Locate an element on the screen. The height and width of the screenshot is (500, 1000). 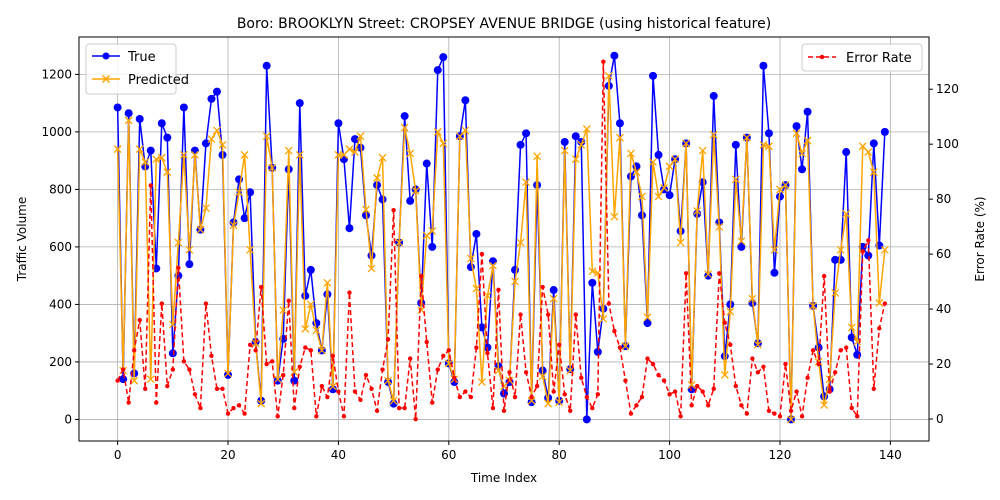
y-tick-label: 0 is located at coordinates (68, 419).